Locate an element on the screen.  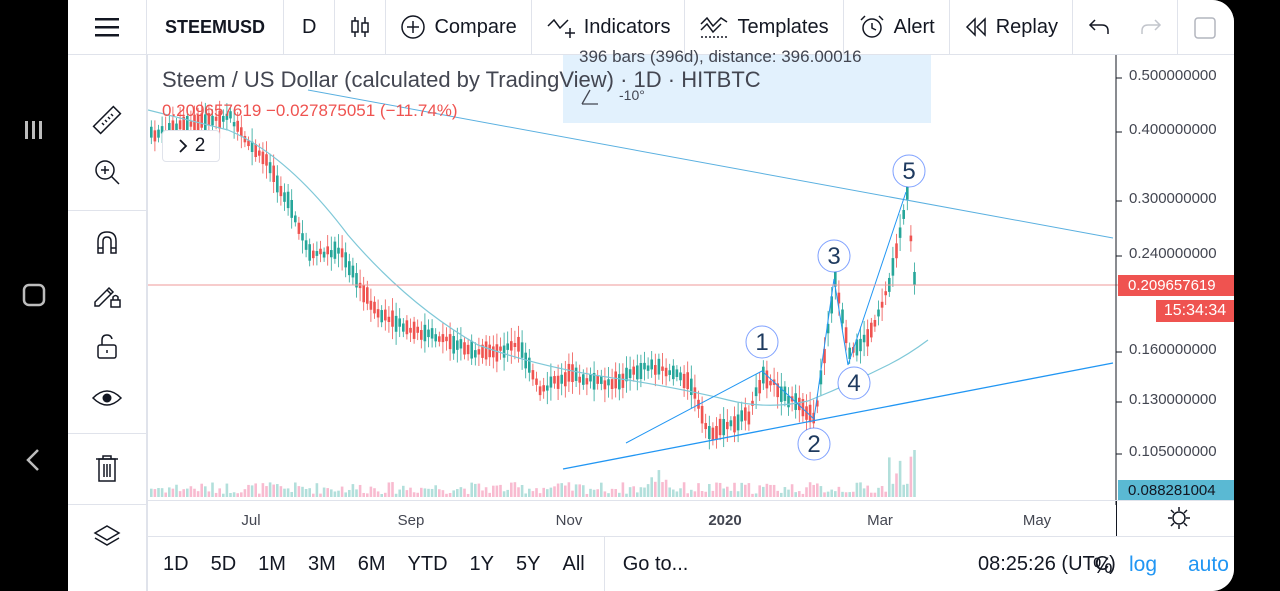
log-scale-button: log is located at coordinates (1143, 564).